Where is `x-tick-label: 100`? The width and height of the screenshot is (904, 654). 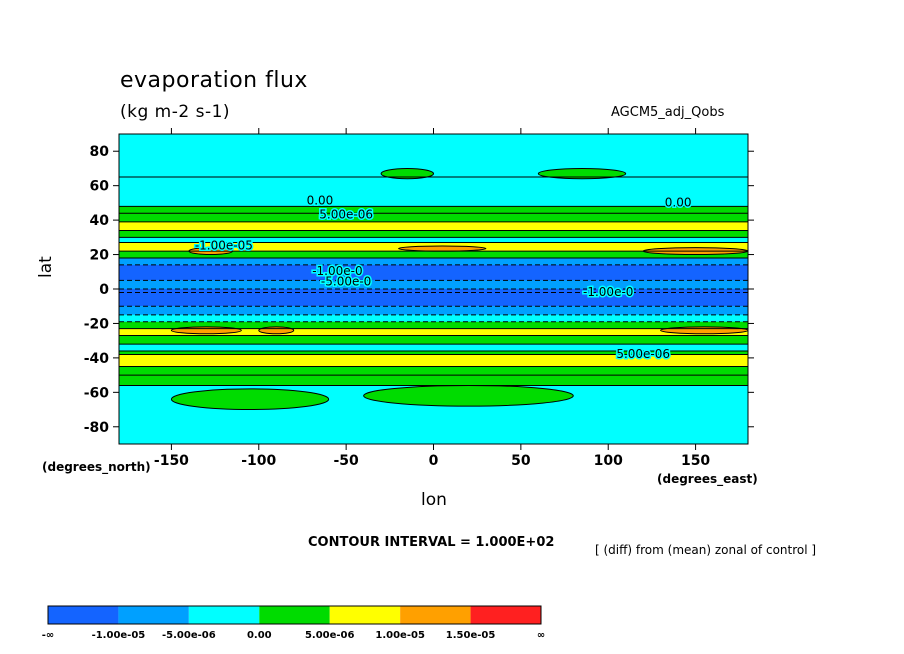
x-tick-label: 100 is located at coordinates (608, 461).